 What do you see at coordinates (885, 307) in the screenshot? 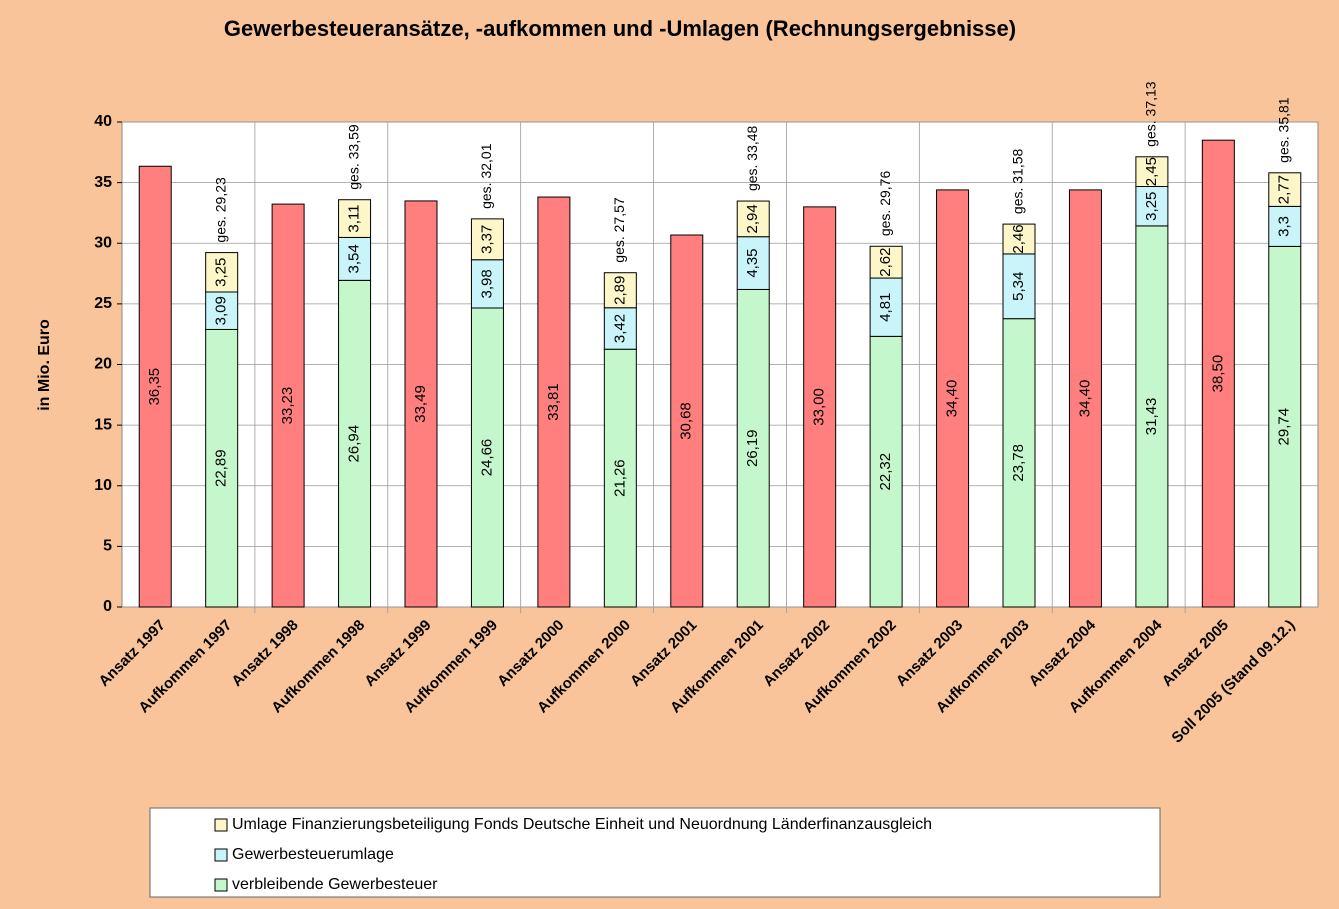
I see `value-label: 4,81` at bounding box center [885, 307].